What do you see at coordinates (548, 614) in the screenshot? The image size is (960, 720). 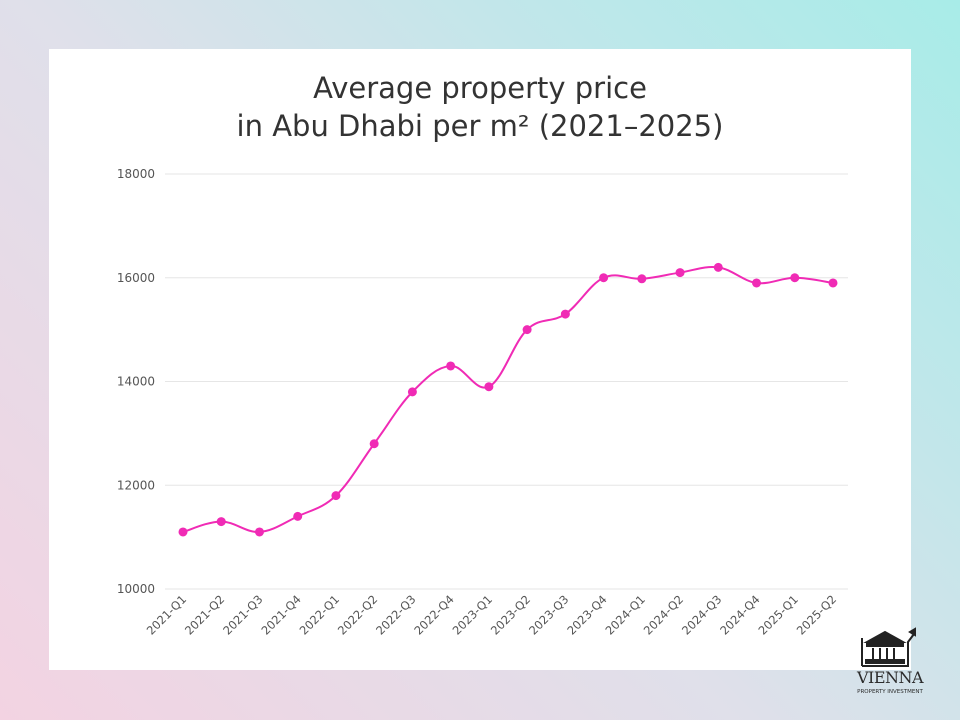 I see `x-tick-label: 2023-Q3` at bounding box center [548, 614].